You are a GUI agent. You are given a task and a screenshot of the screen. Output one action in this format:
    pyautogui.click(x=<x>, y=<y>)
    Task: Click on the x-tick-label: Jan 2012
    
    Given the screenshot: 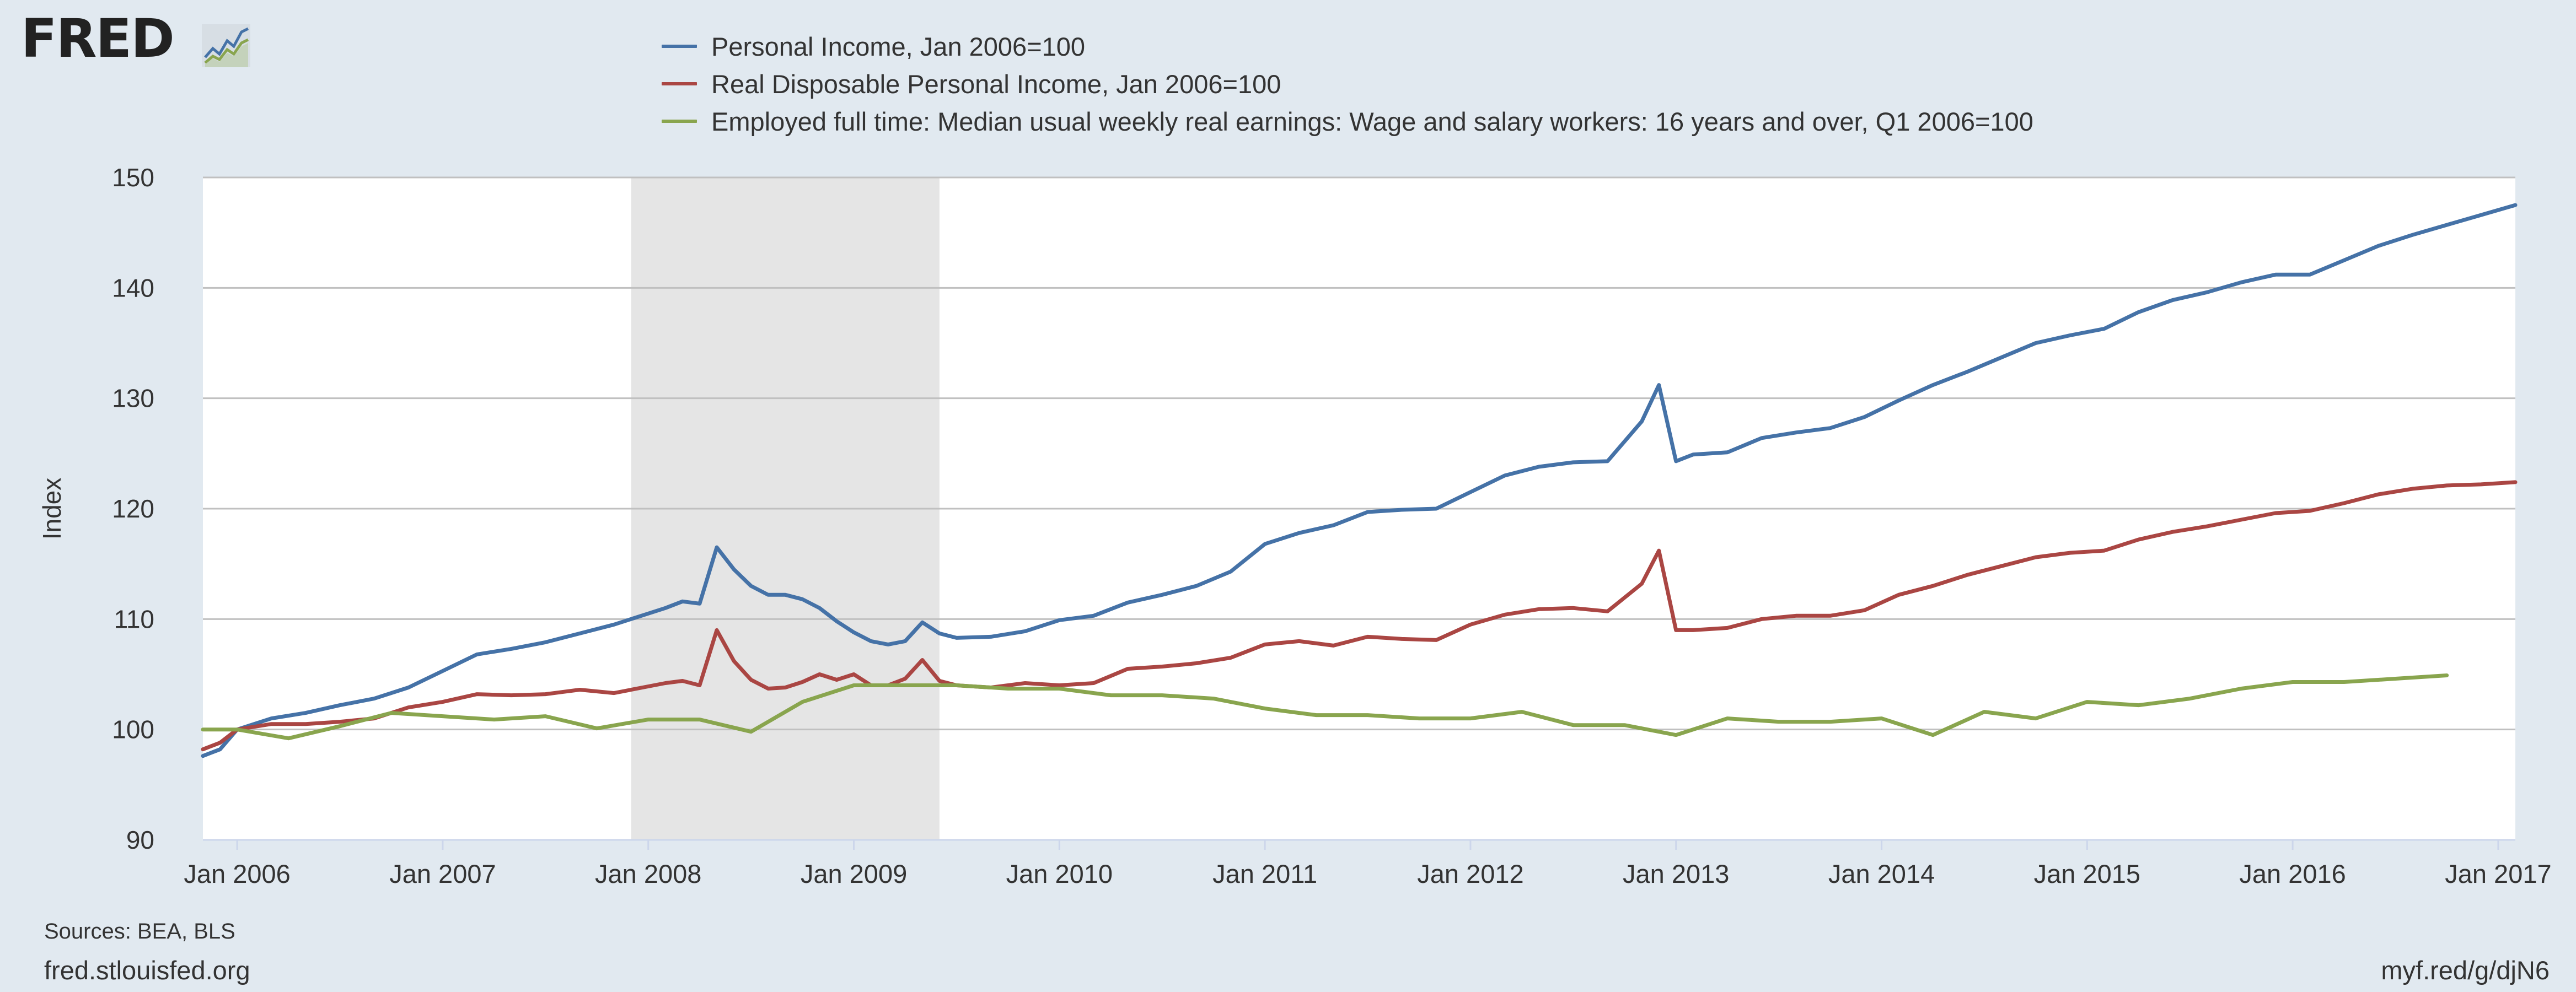 What is the action you would take?
    pyautogui.click(x=1470, y=873)
    